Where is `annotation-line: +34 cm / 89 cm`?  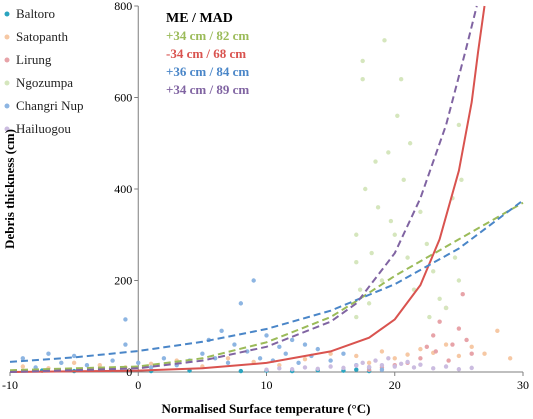 annotation-line: +34 cm / 89 cm is located at coordinates (207, 89).